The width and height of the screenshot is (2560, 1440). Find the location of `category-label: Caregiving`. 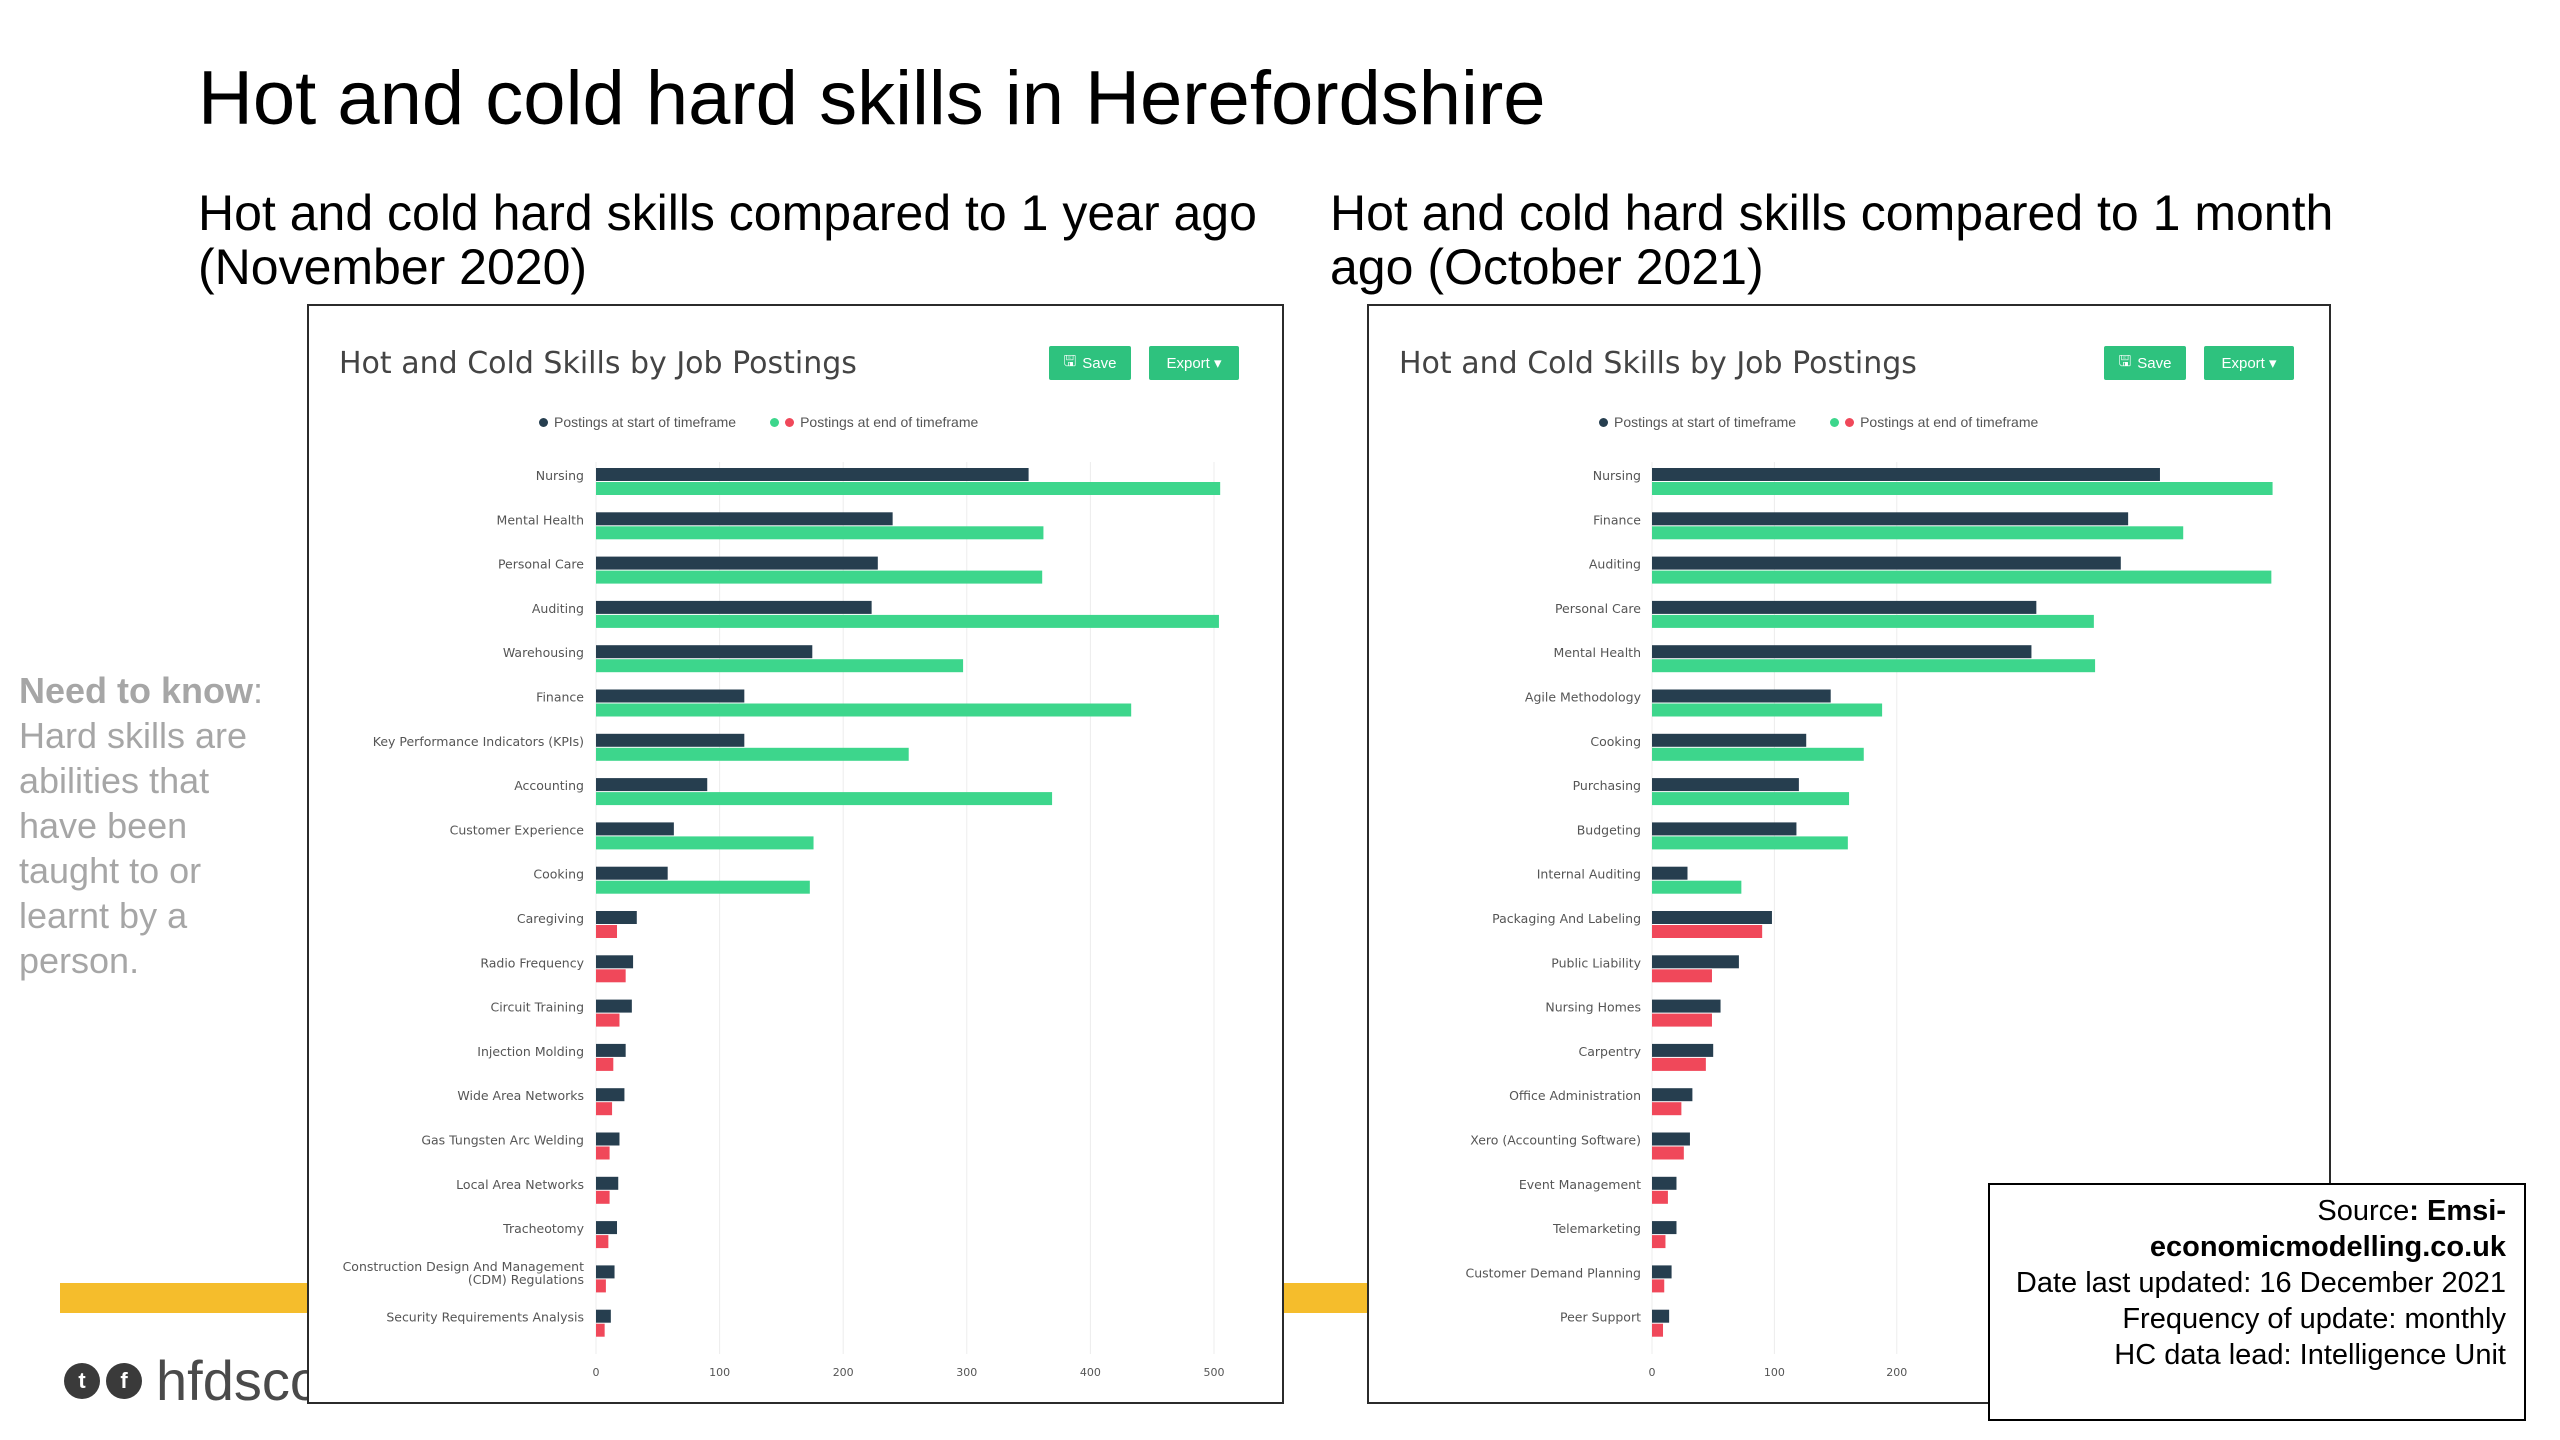

category-label: Caregiving is located at coordinates (550, 918).